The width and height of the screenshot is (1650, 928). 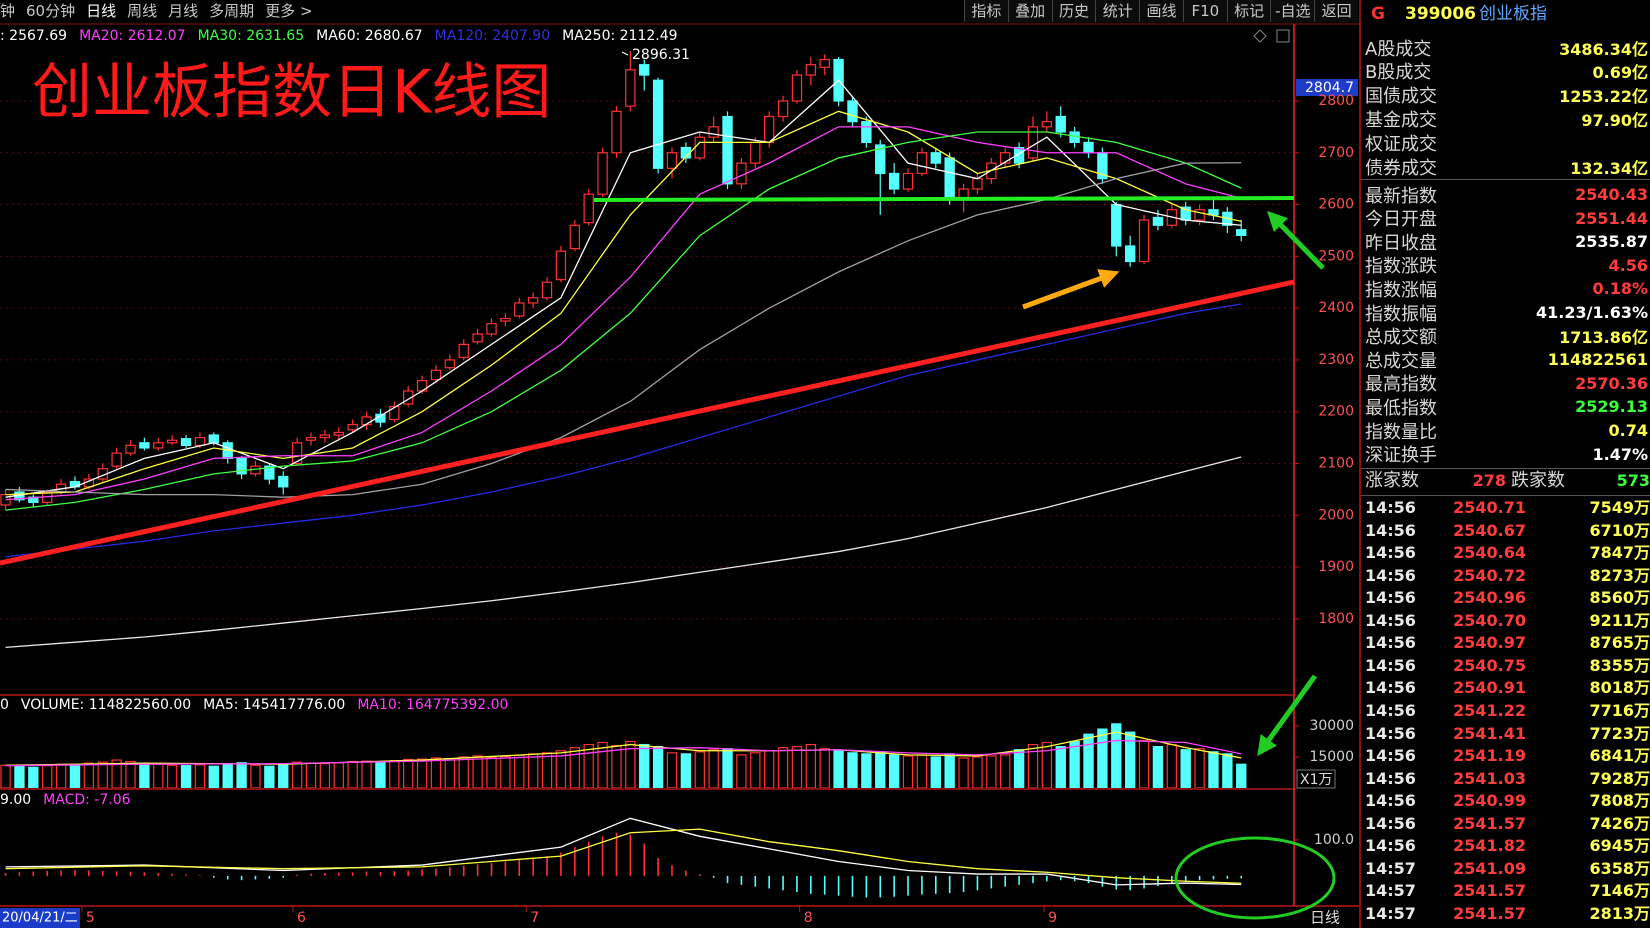 I want to click on unit-box, so click(x=1316, y=779).